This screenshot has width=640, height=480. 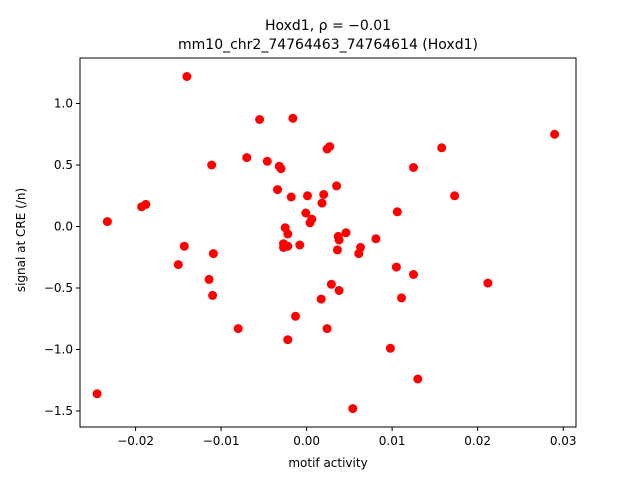 What do you see at coordinates (58, 288) in the screenshot?
I see `y-tick-label: −0.5` at bounding box center [58, 288].